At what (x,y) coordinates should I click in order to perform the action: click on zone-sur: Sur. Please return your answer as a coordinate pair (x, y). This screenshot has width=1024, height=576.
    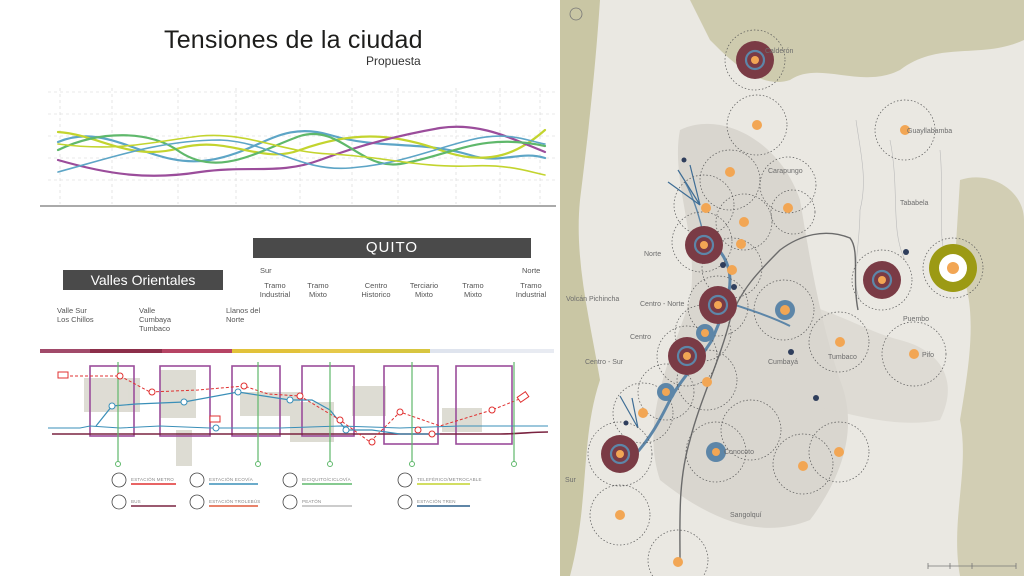
    Looking at the image, I should click on (266, 270).